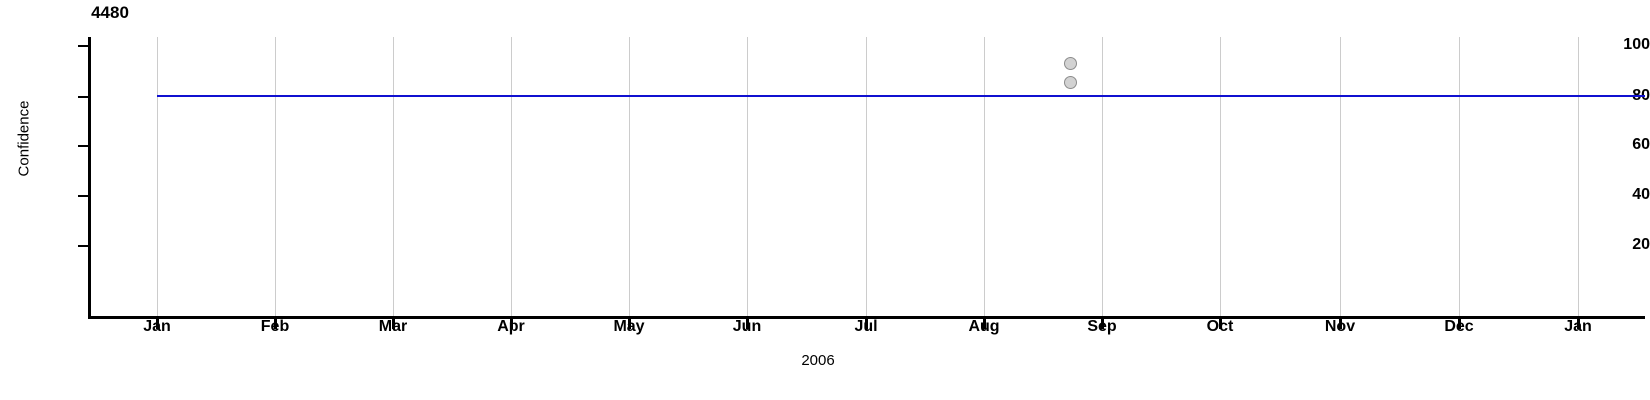 The height and width of the screenshot is (400, 1650). I want to click on x-tick-label-mar-2: Mar, so click(393, 326).